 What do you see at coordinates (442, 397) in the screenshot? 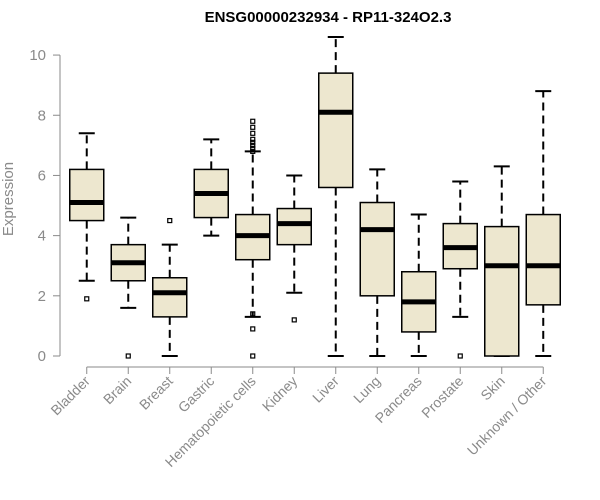
I see `x-tick-label: Prostate` at bounding box center [442, 397].